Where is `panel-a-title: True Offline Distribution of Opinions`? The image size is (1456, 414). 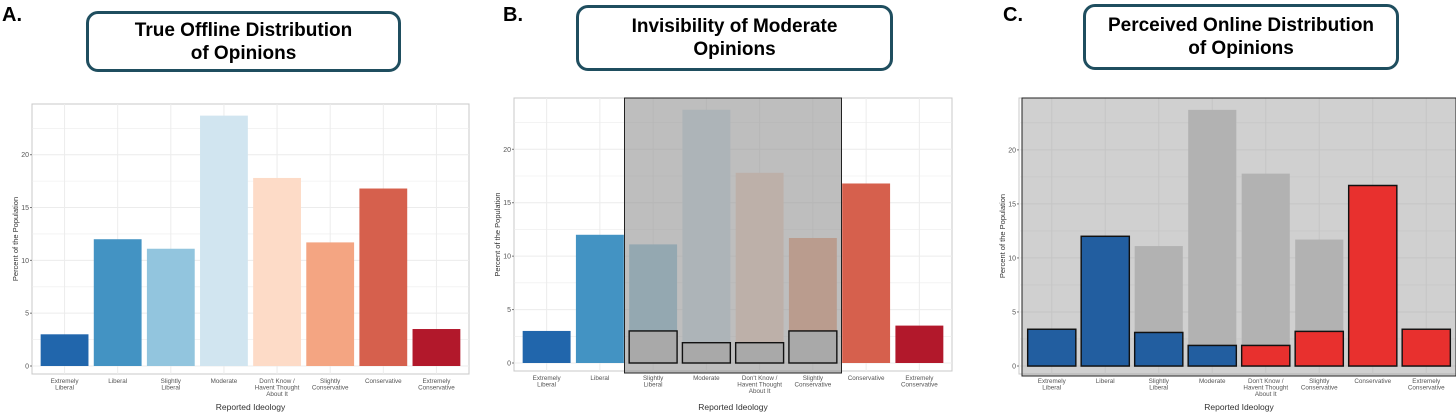
panel-a-title: True Offline Distribution of Opinions is located at coordinates (243, 41).